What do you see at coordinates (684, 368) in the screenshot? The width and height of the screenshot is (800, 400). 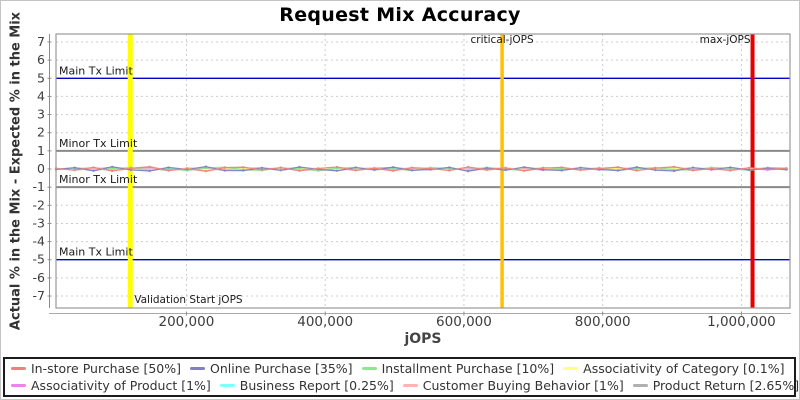 I see `legend-label-associativity-of-category: Associativity of Category [0.1%]` at bounding box center [684, 368].